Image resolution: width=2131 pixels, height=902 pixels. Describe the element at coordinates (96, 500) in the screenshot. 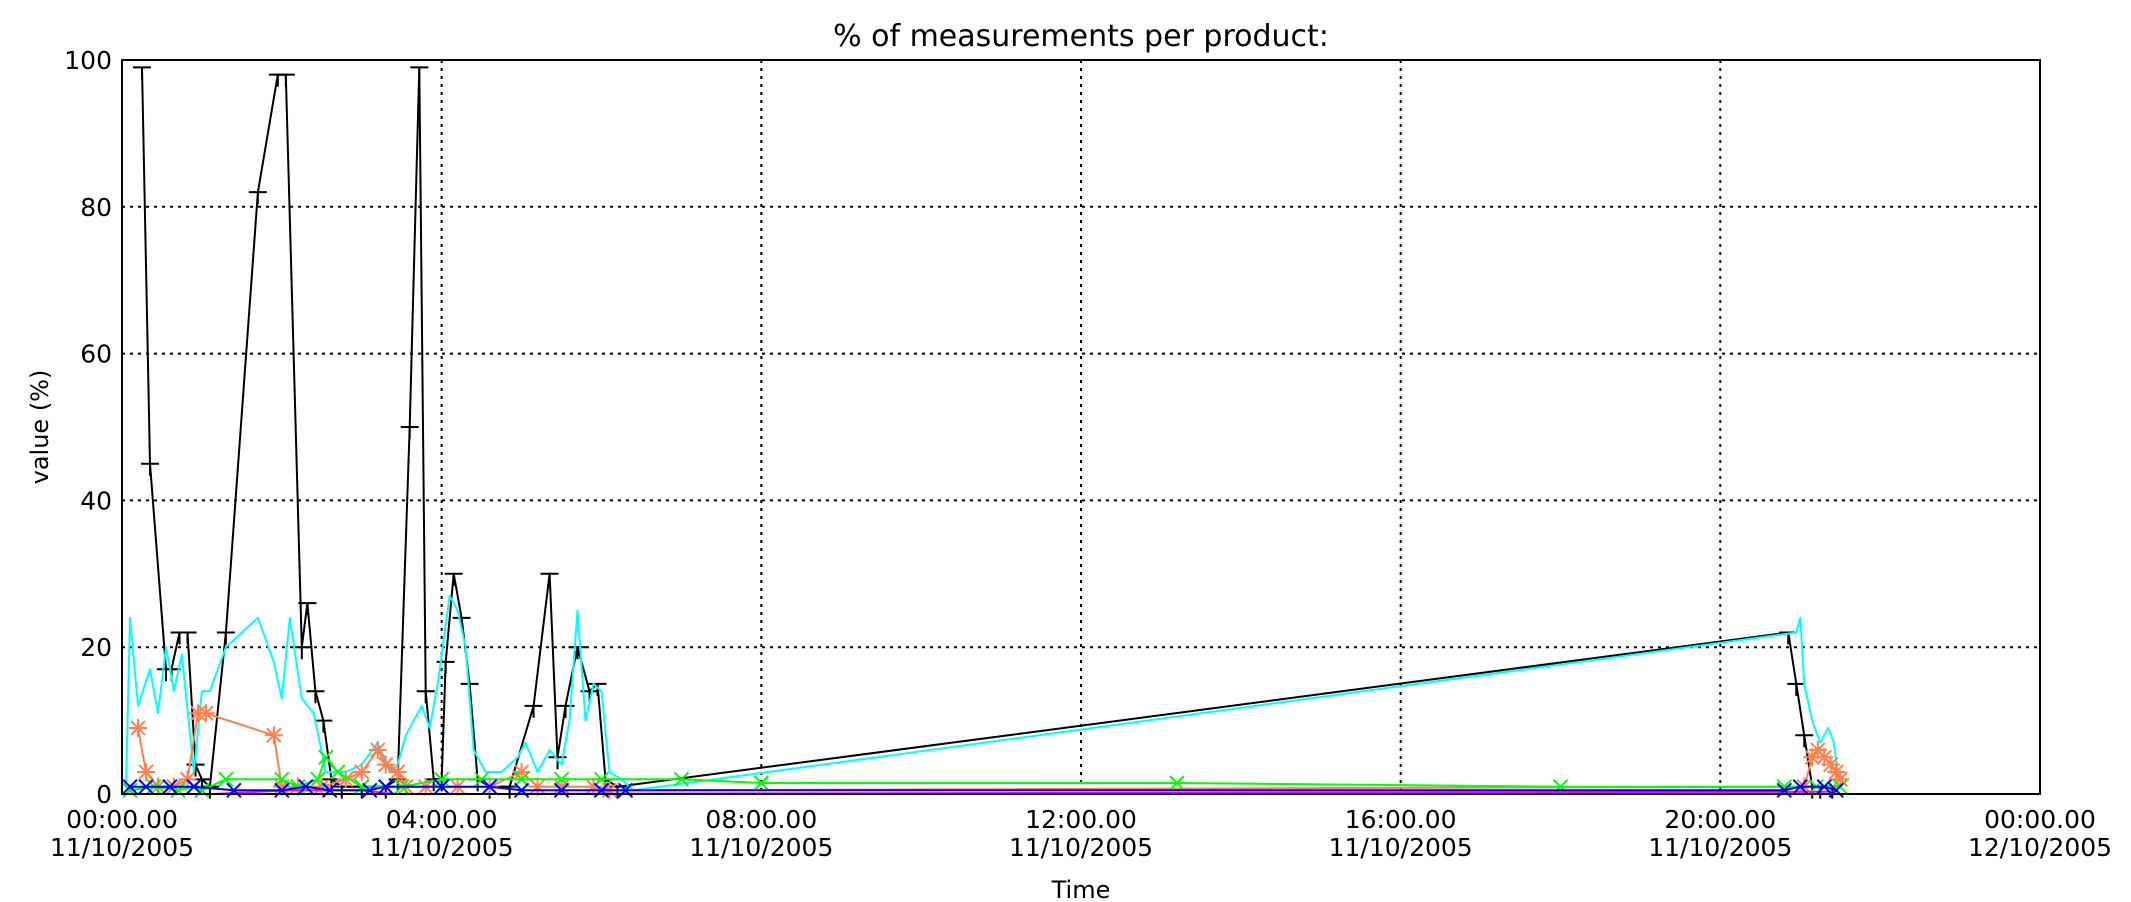

I see `y-tick-label: 40` at that location.